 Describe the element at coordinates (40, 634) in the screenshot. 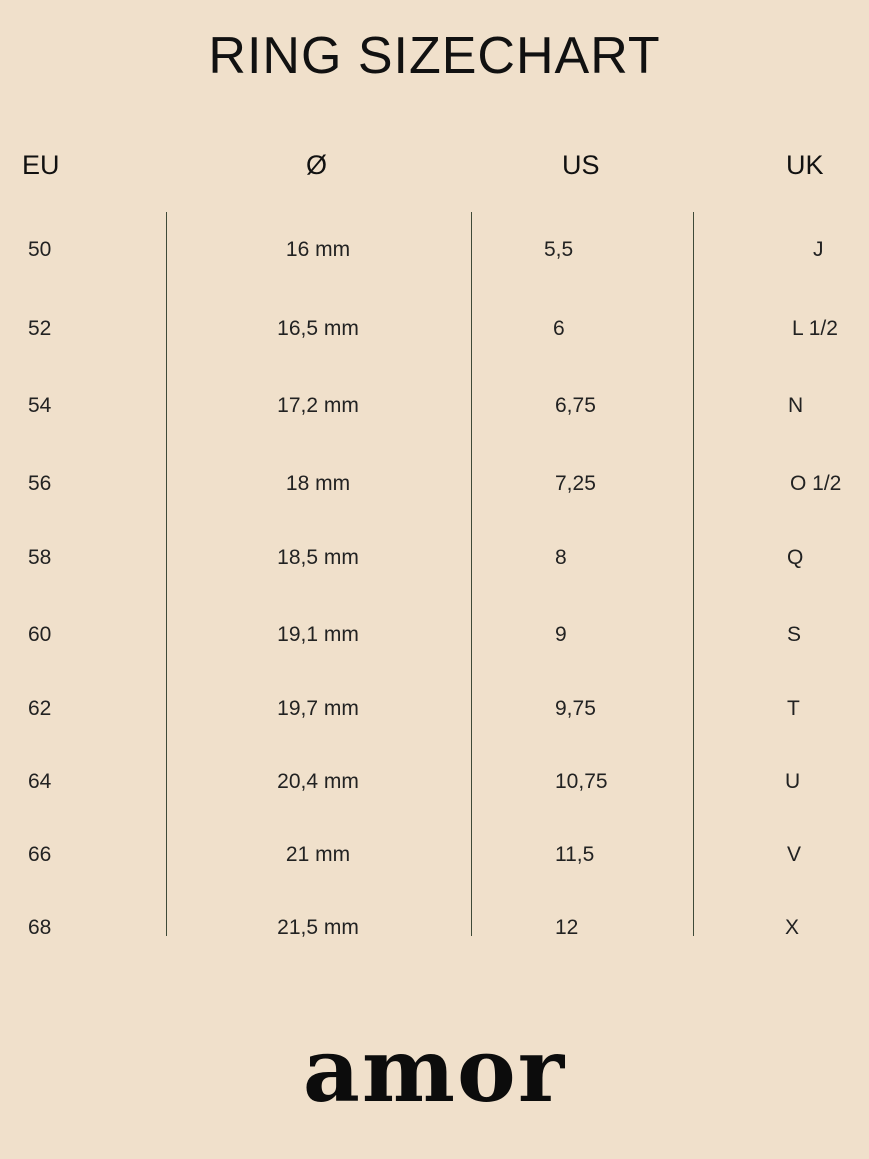

I see `cell-eu: 60` at that location.